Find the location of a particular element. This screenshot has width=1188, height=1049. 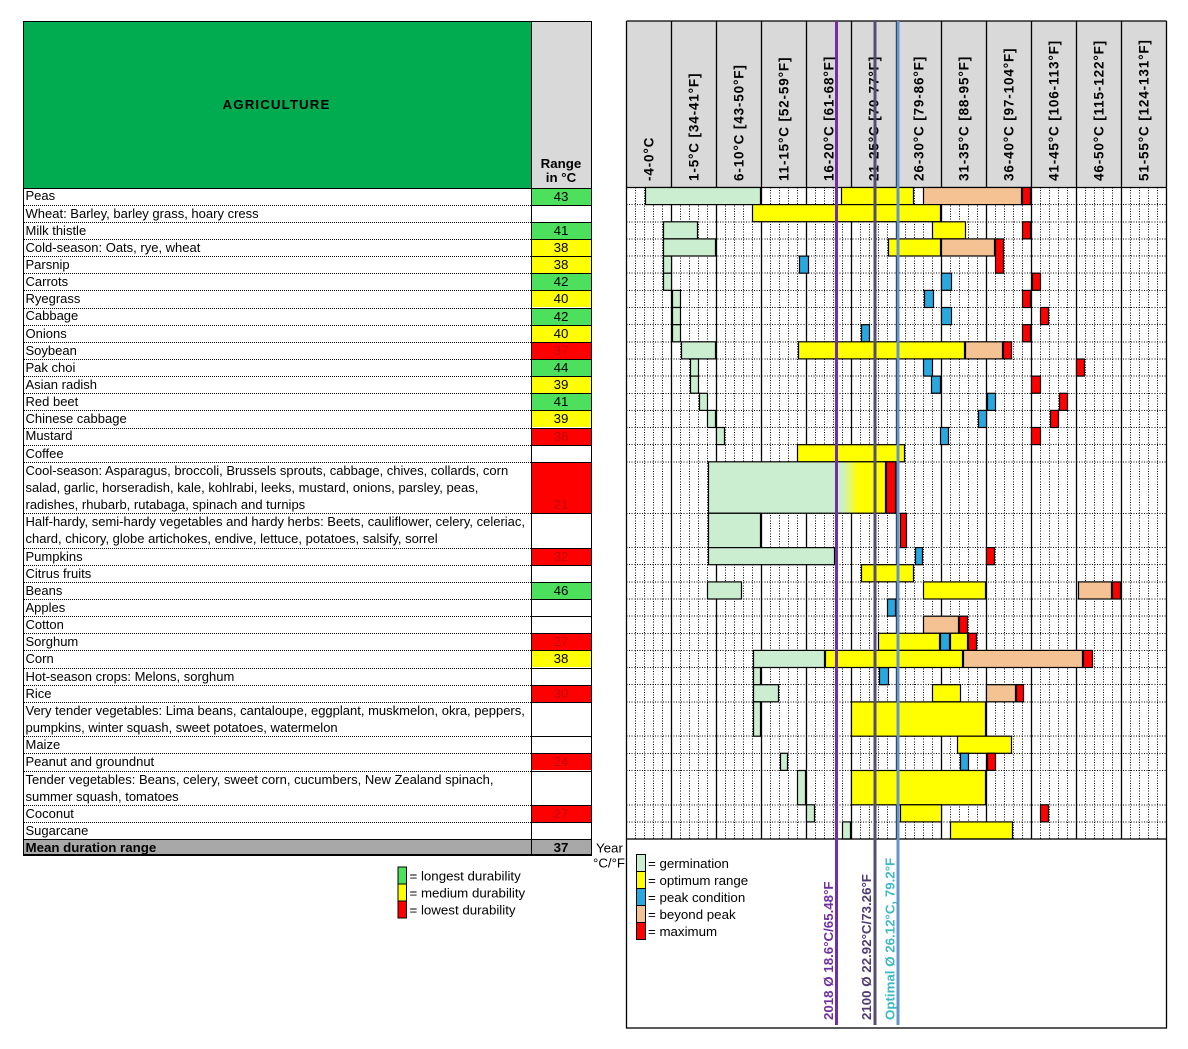

svg-text: 31-35°C [88-95°F] is located at coordinates (964, 118).